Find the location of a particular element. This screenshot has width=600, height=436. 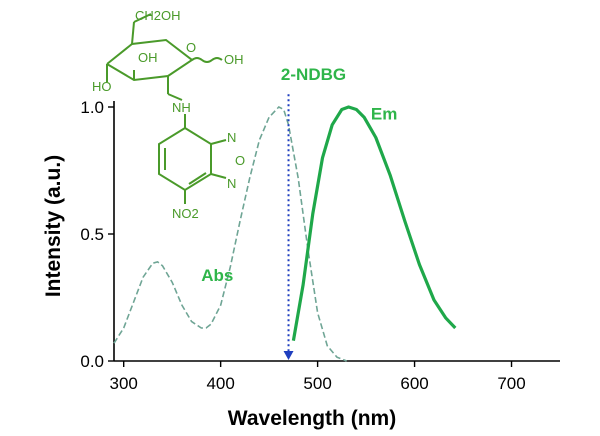

x-tick-label: 300 is located at coordinates (124, 383).